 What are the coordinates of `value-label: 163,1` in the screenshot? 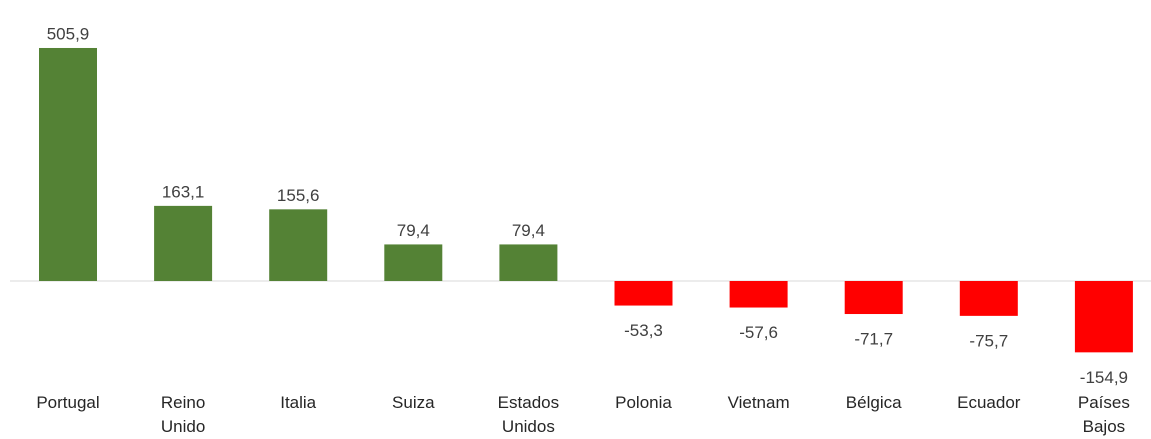 It's located at (183, 191).